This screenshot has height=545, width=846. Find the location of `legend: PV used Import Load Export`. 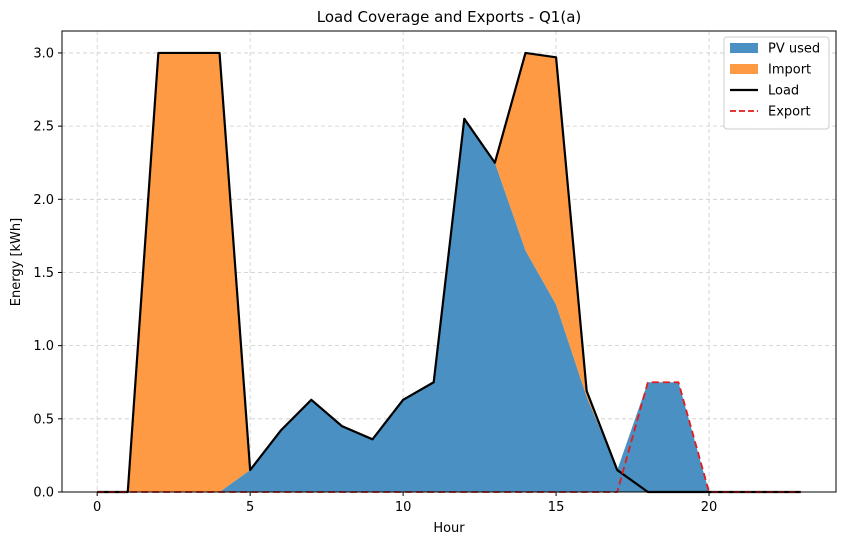

legend: PV used Import Load Export is located at coordinates (776, 83).